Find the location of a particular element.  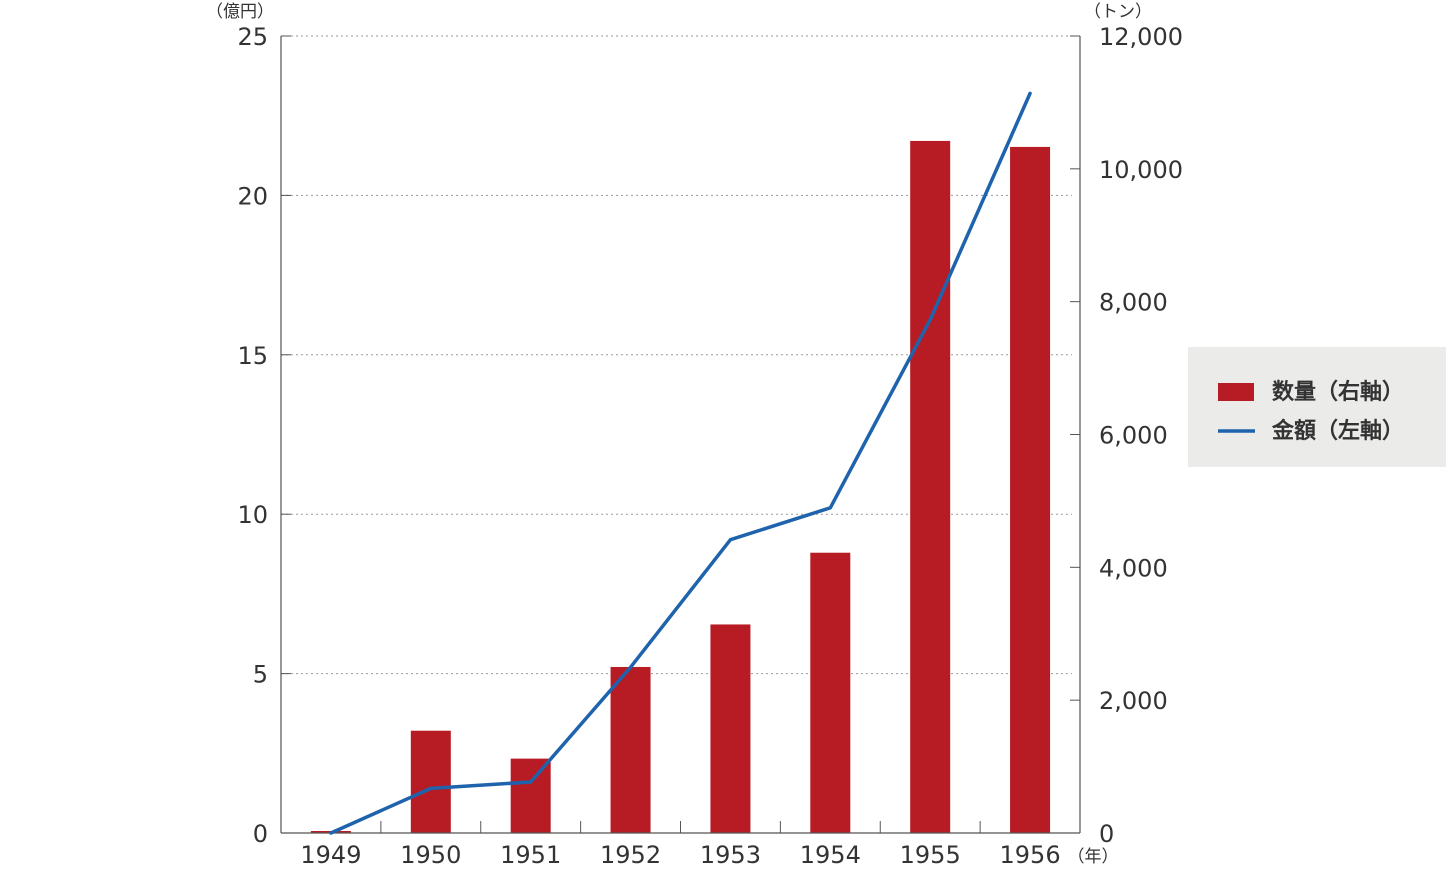

legend-background is located at coordinates (1317, 407).